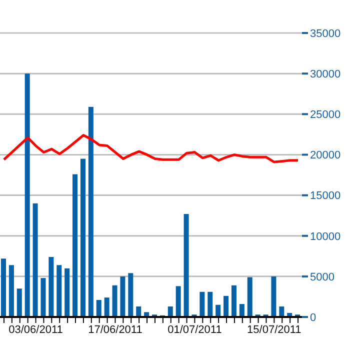 The width and height of the screenshot is (350, 340). Describe the element at coordinates (325, 196) in the screenshot. I see `y-tick-label: 15000` at that location.